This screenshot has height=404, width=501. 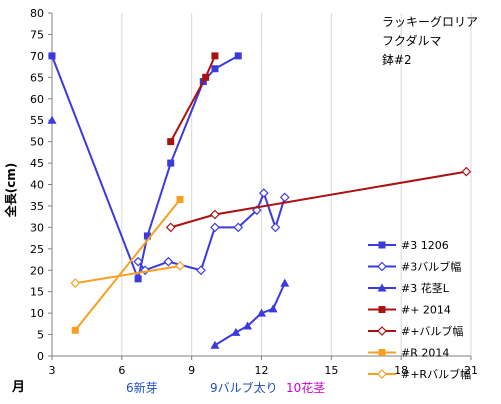 What do you see at coordinates (37, 120) in the screenshot?
I see `y-tick-label: 55` at bounding box center [37, 120].